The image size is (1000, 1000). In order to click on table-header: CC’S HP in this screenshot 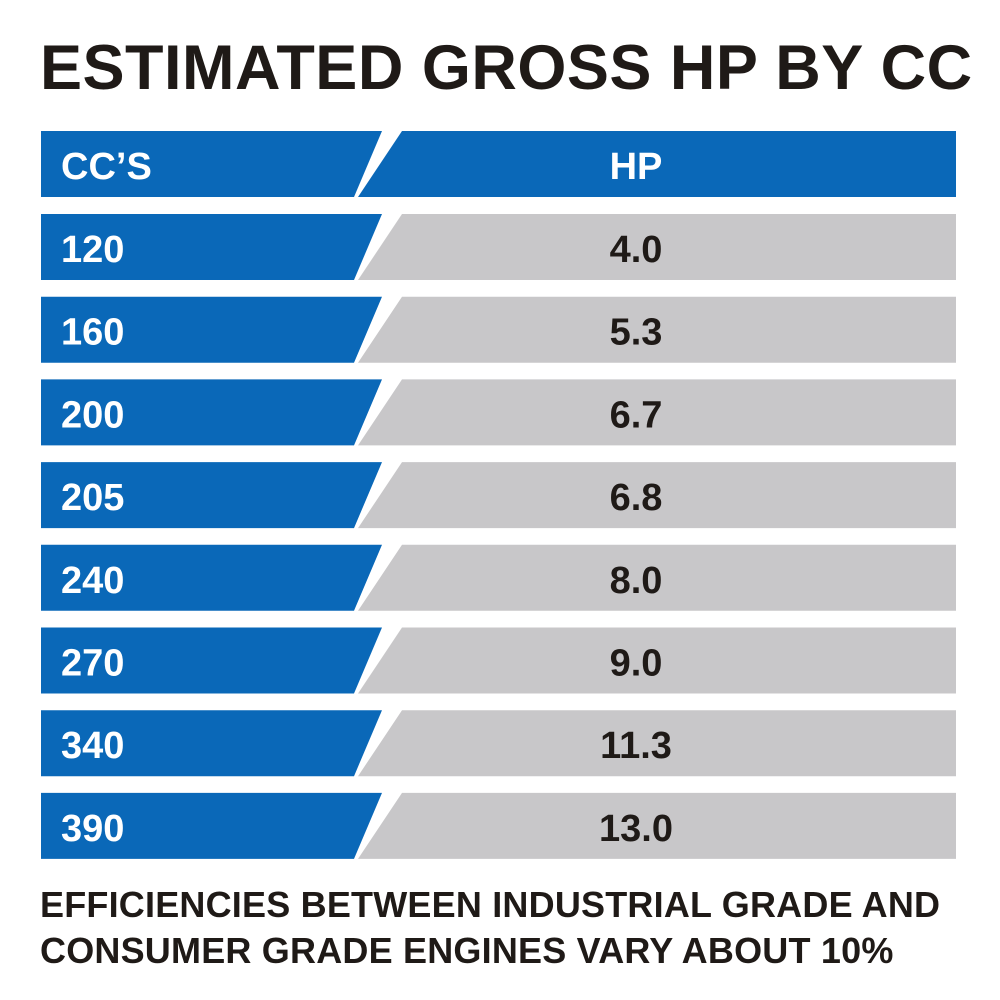, I will do `click(498, 164)`.